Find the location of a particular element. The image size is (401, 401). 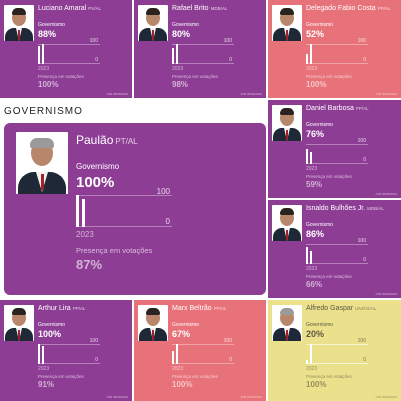

deputy-name: Delegado Fabio Costa PP/AL is located at coordinates (348, 8).